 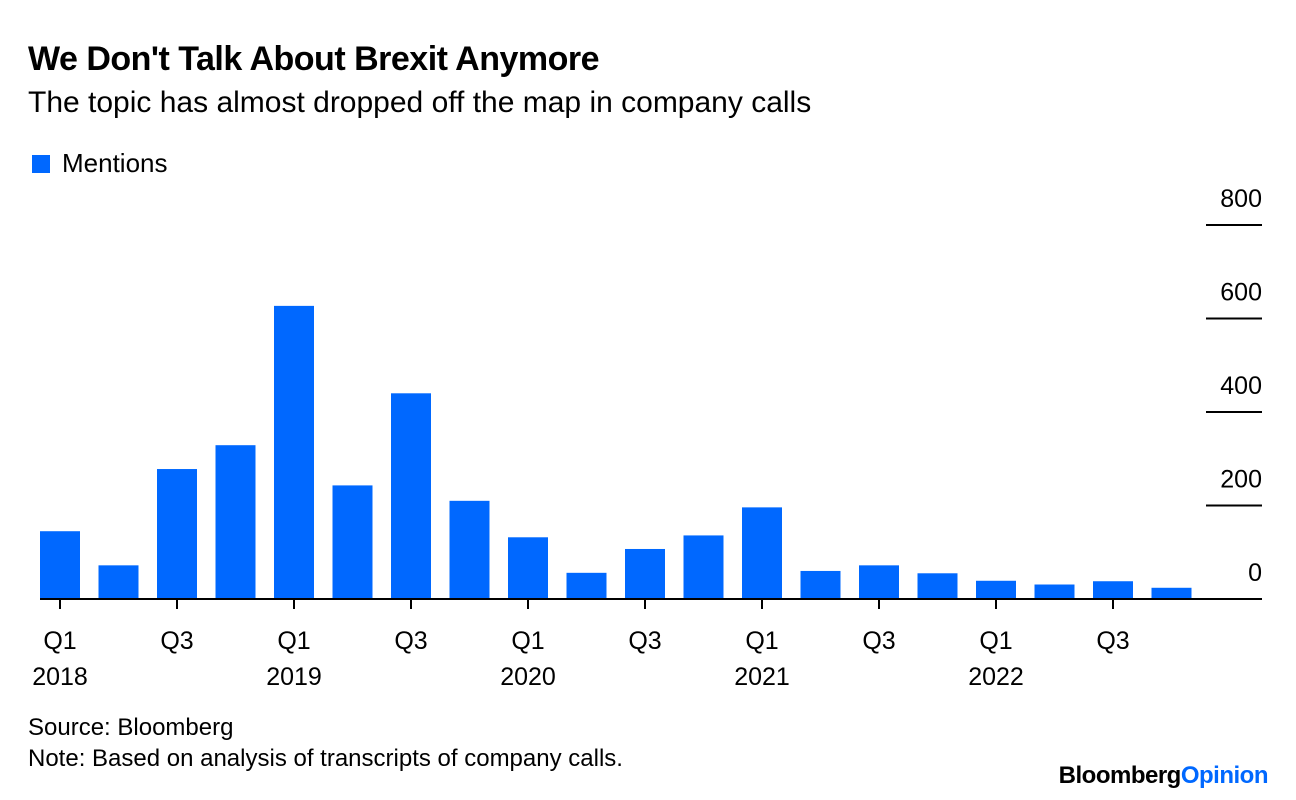 What do you see at coordinates (314, 59) in the screenshot?
I see `chart-title: We Don't Talk About Brexit Anymore` at bounding box center [314, 59].